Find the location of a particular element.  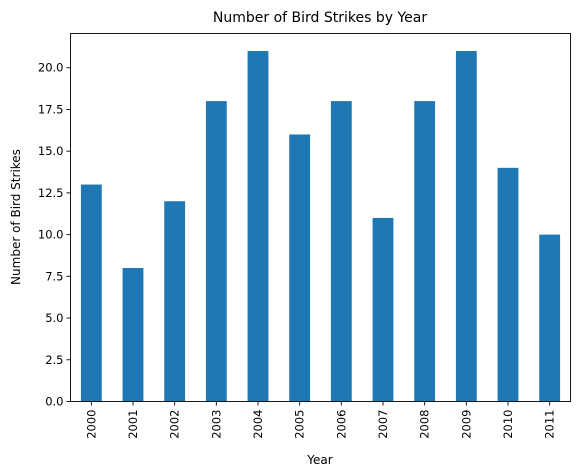

y-axis-label: Number of Bird Strikes is located at coordinates (16, 217).